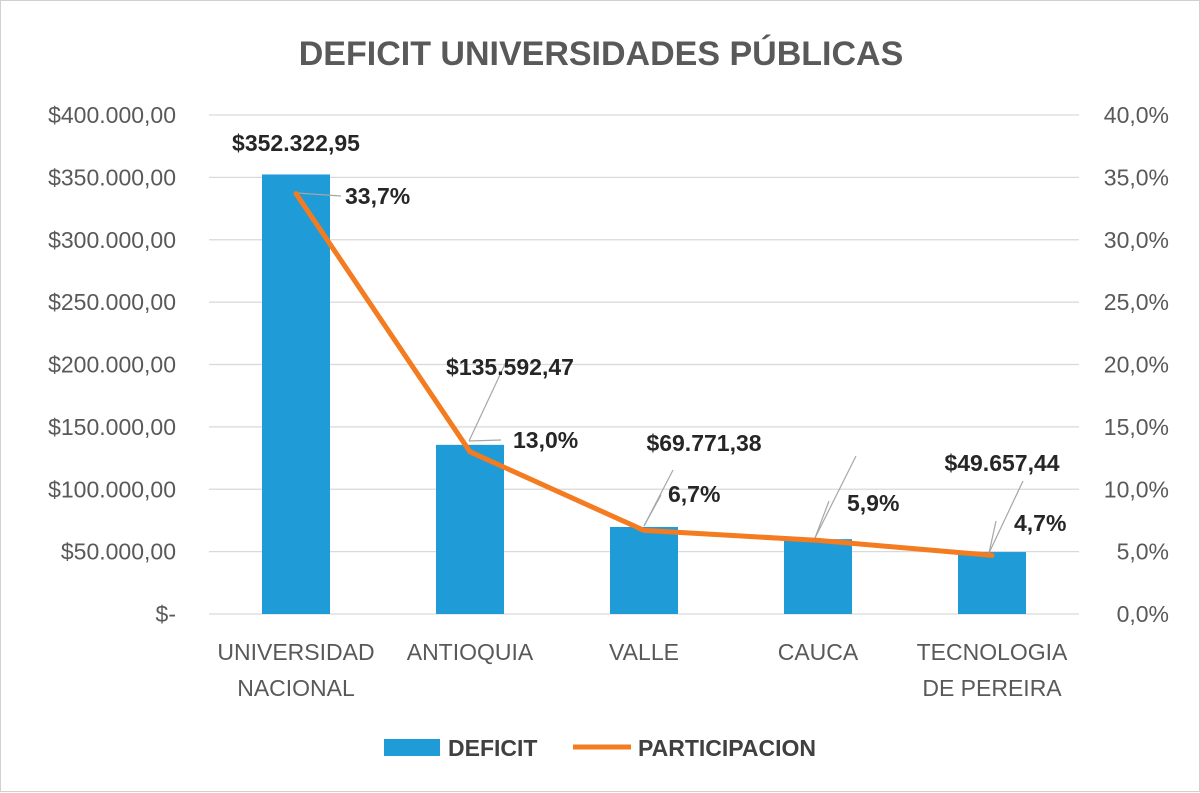 This screenshot has height=793, width=1200. Describe the element at coordinates (873, 503) in the screenshot. I see `pct-data-label: 5,9%` at that location.